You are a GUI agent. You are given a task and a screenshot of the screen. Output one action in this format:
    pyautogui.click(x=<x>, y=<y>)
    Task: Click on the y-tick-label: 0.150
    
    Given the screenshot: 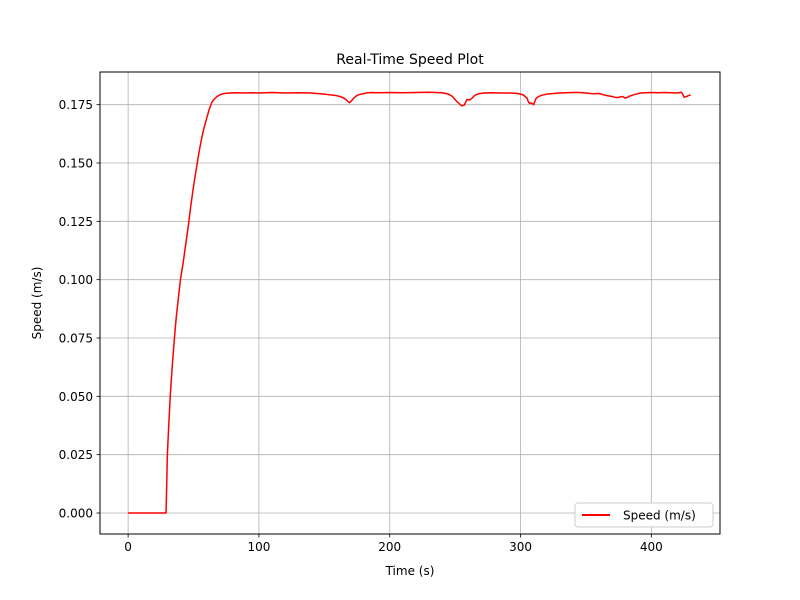 What is the action you would take?
    pyautogui.click(x=76, y=164)
    